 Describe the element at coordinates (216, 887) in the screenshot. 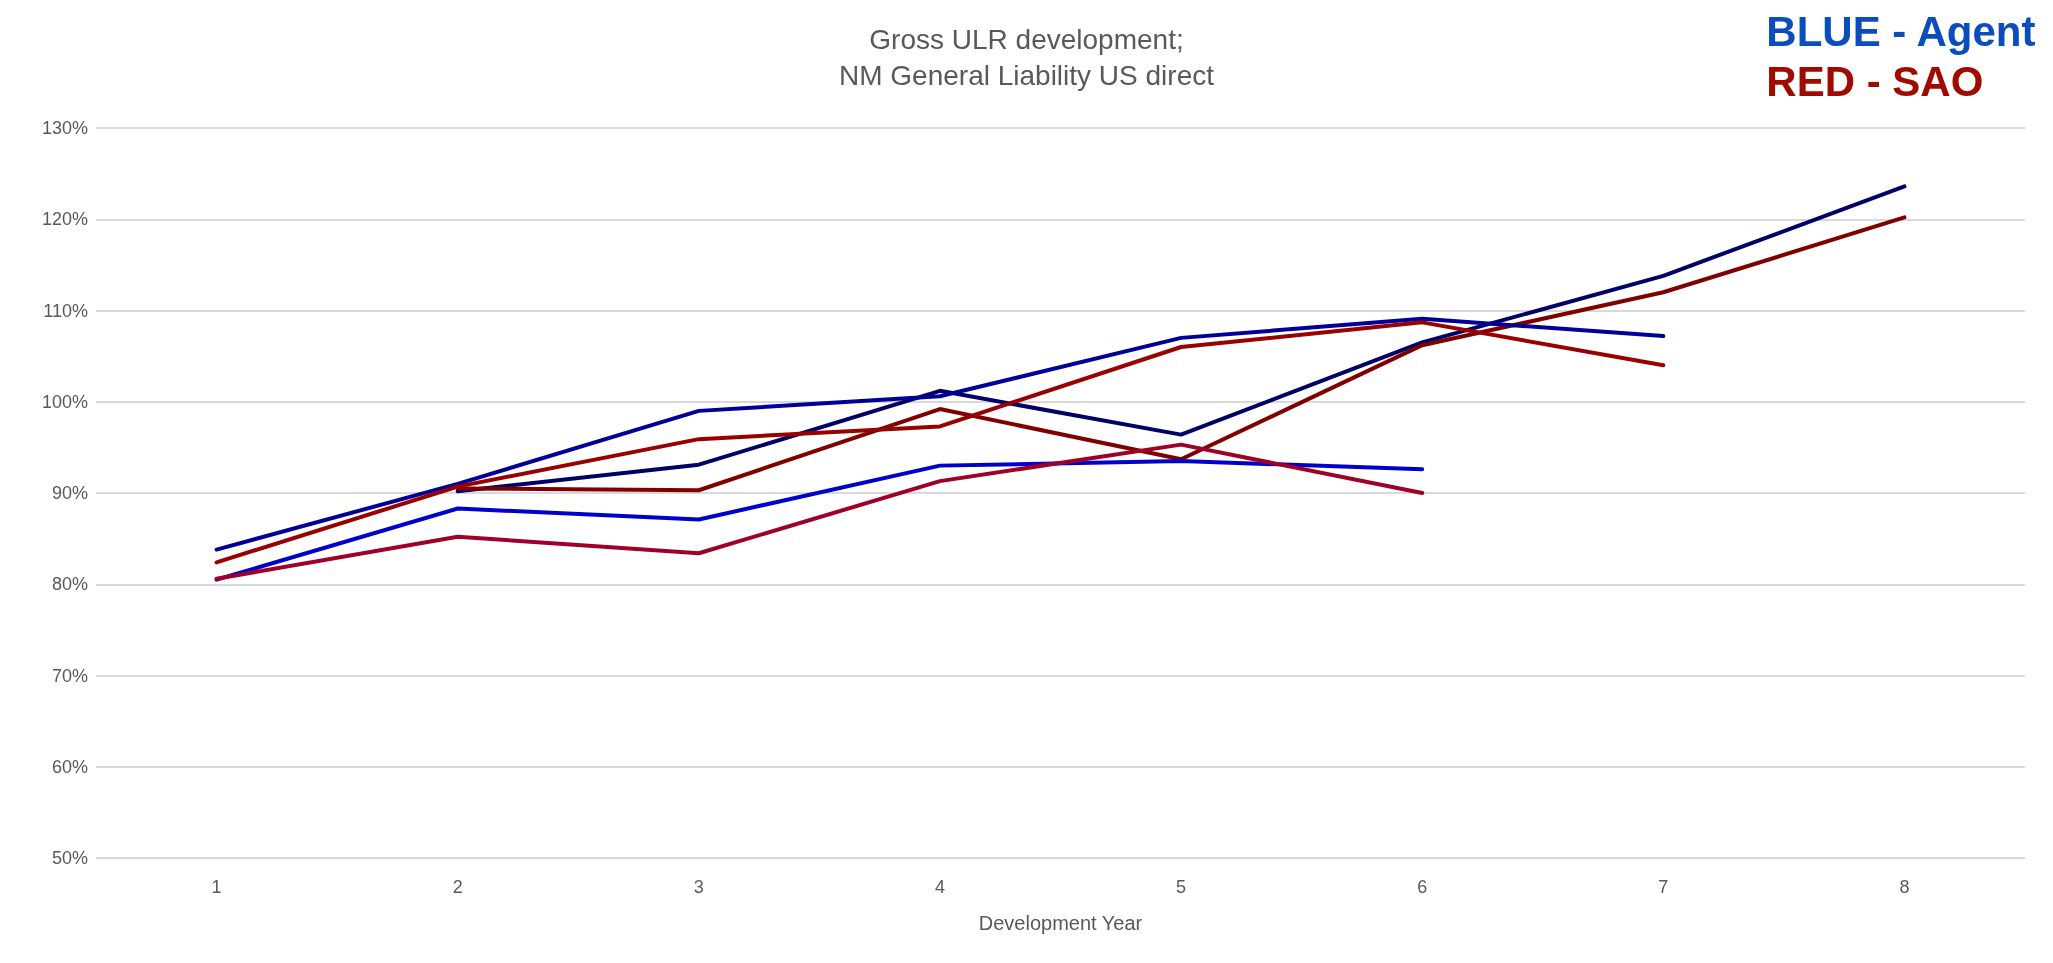

I see `x-tick-label: 1` at that location.